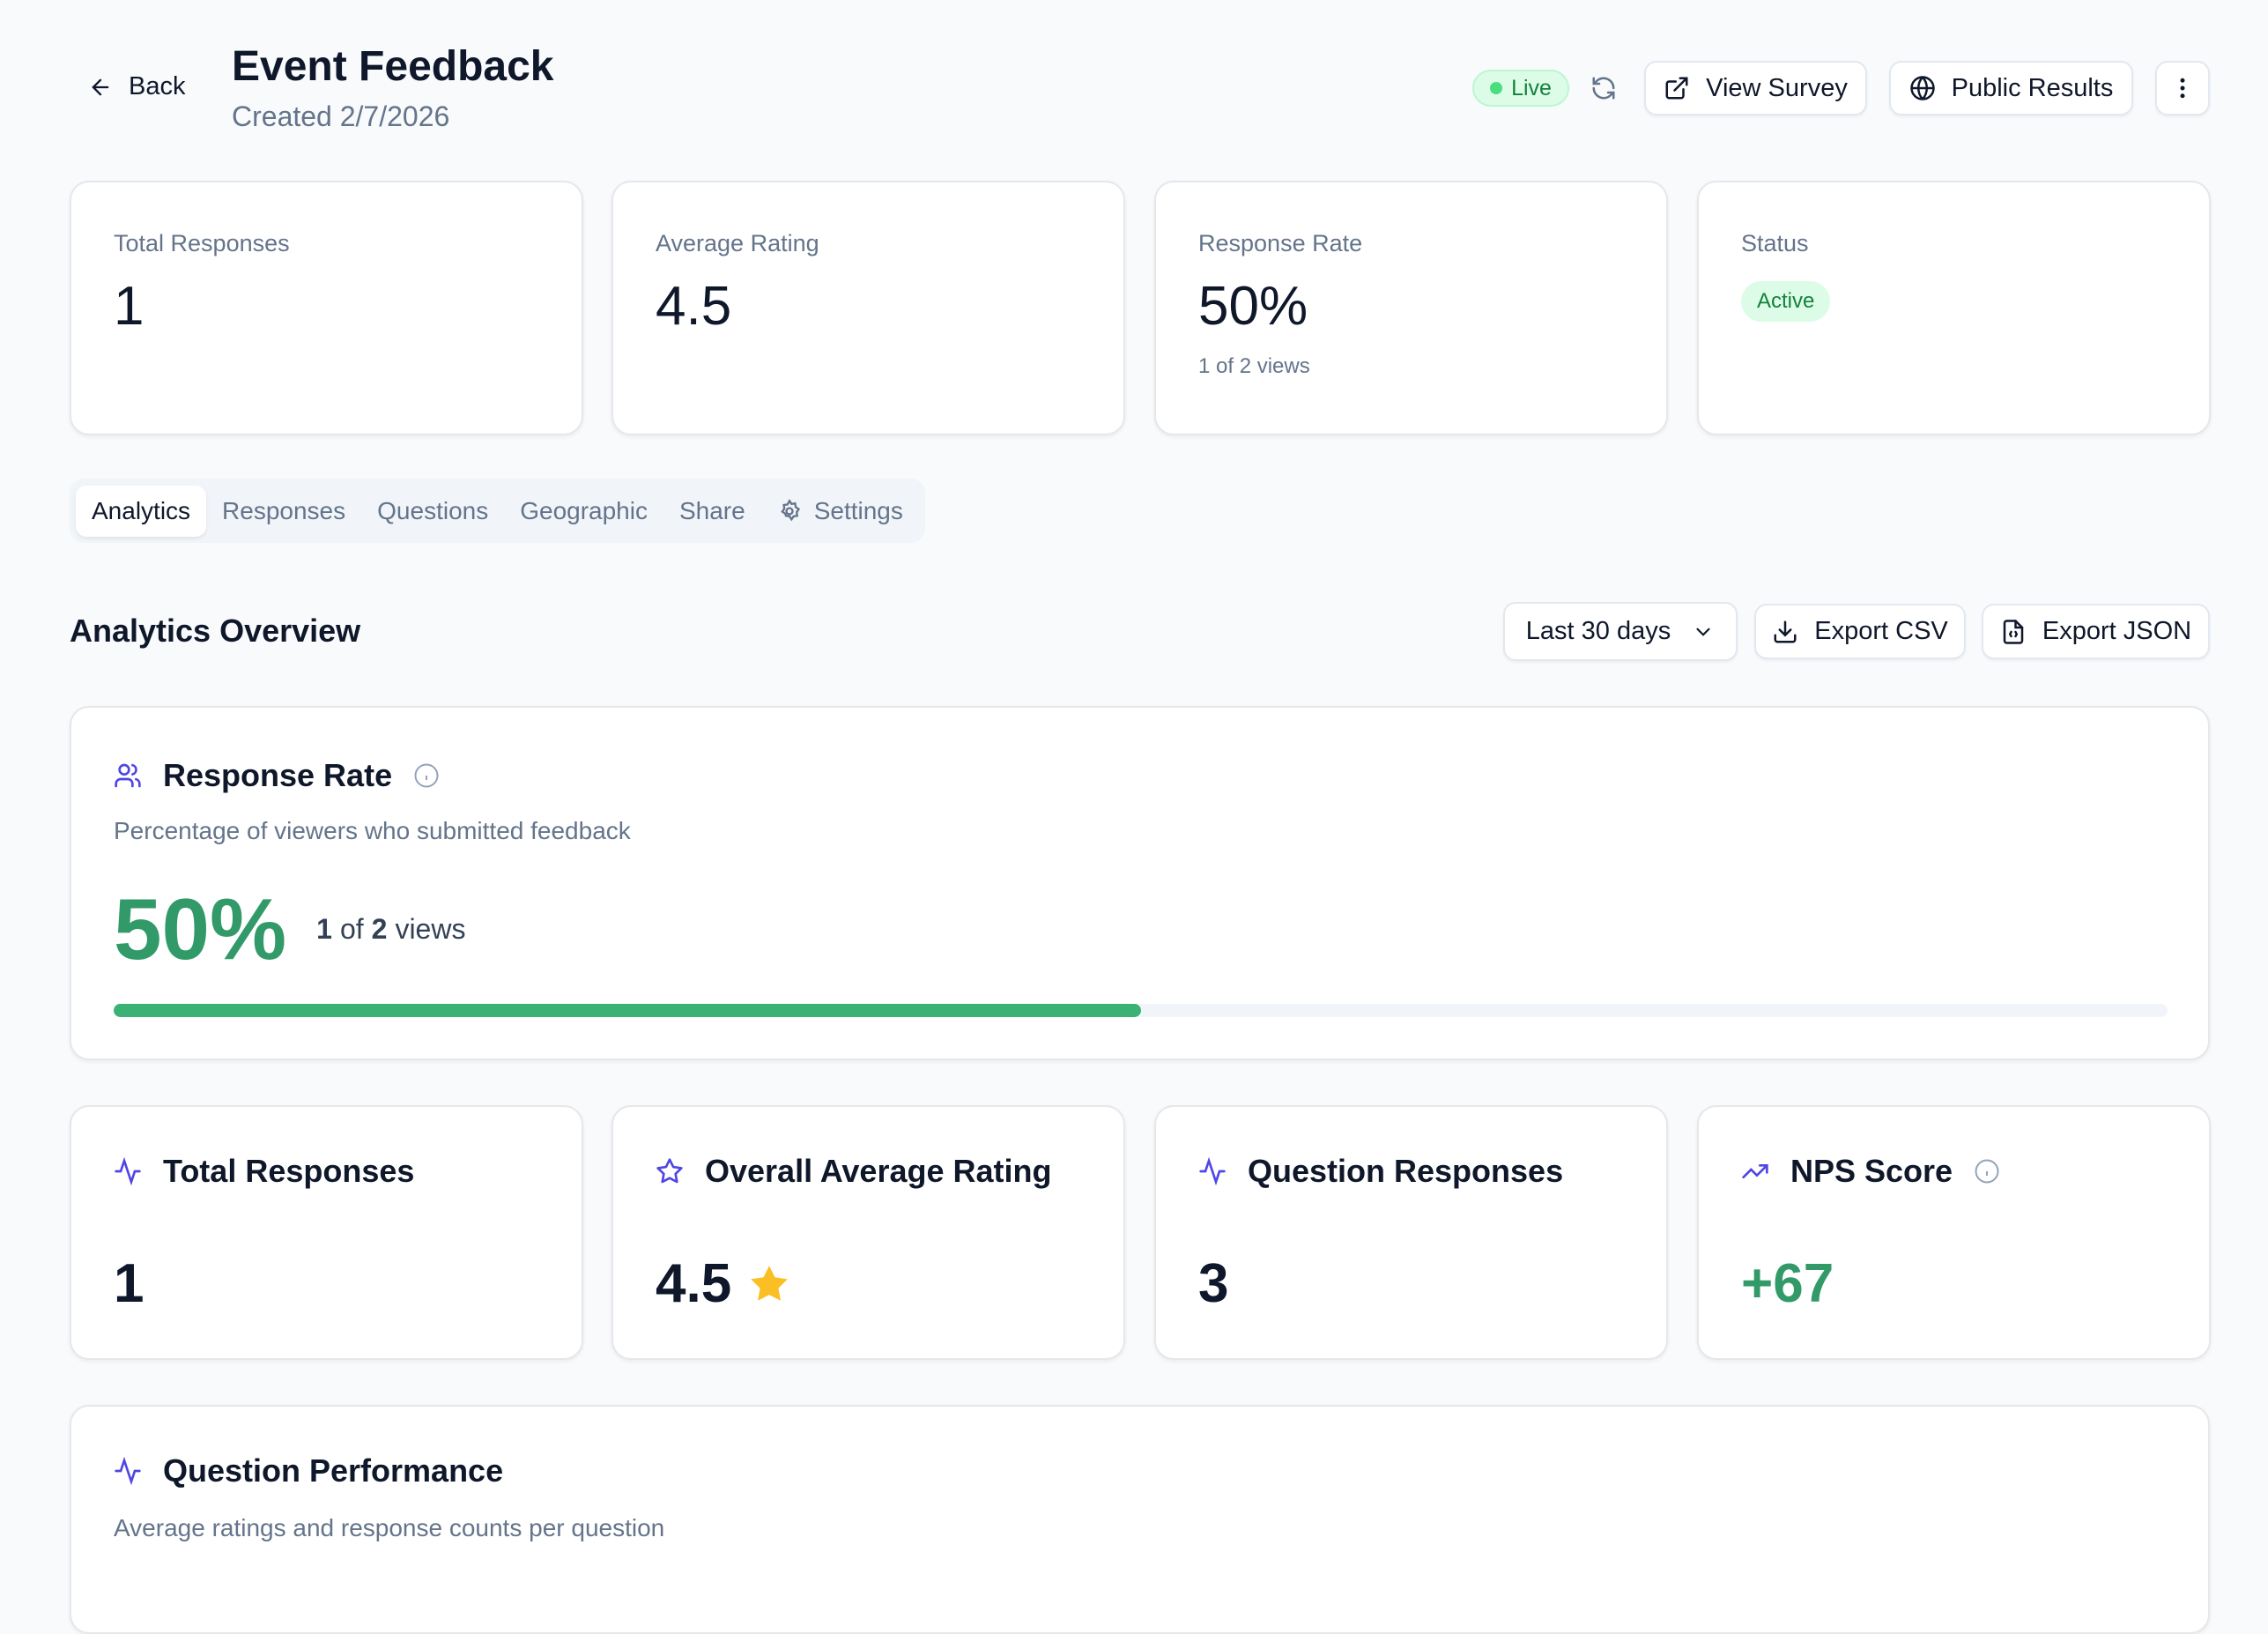 This screenshot has height=1634, width=2268. What do you see at coordinates (1922, 88) in the screenshot?
I see `globe-icon` at bounding box center [1922, 88].